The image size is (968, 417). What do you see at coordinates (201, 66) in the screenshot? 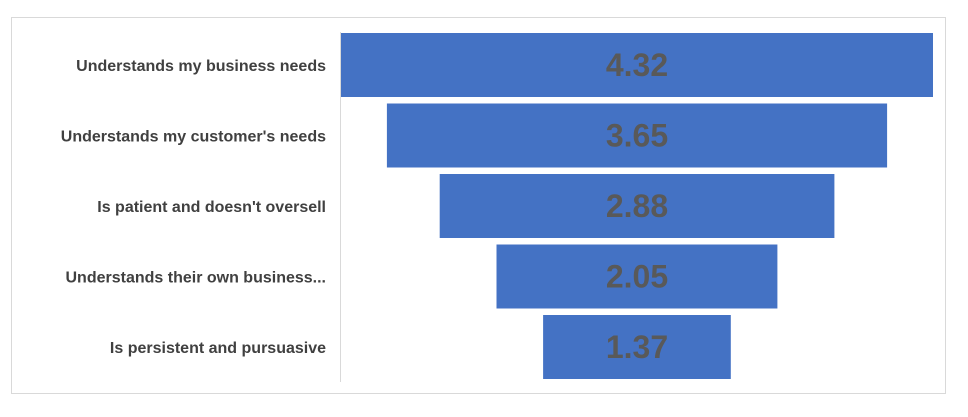
I see `category-label-understands-my-business-needs: Understands my business needs` at bounding box center [201, 66].